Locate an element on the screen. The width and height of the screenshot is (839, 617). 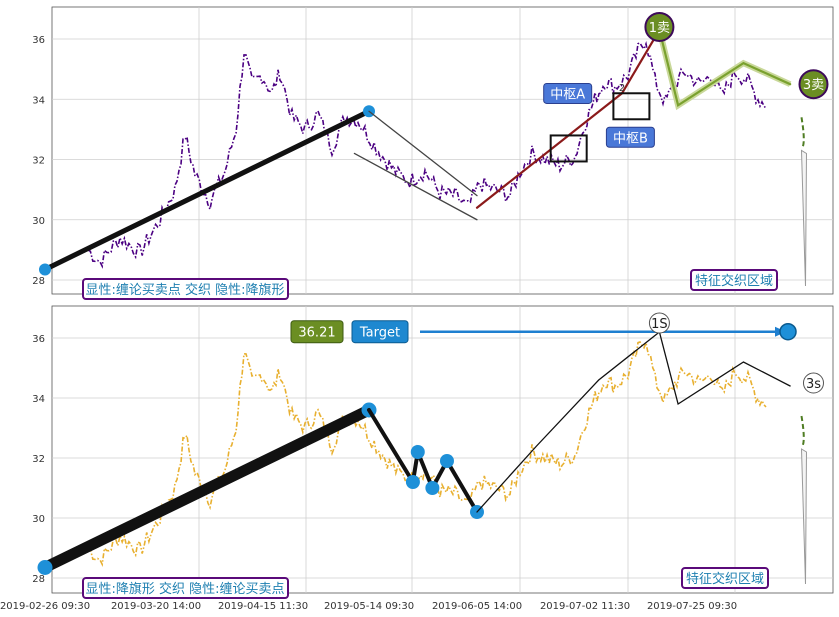
sell-point-text: 3卖 is located at coordinates (813, 85).